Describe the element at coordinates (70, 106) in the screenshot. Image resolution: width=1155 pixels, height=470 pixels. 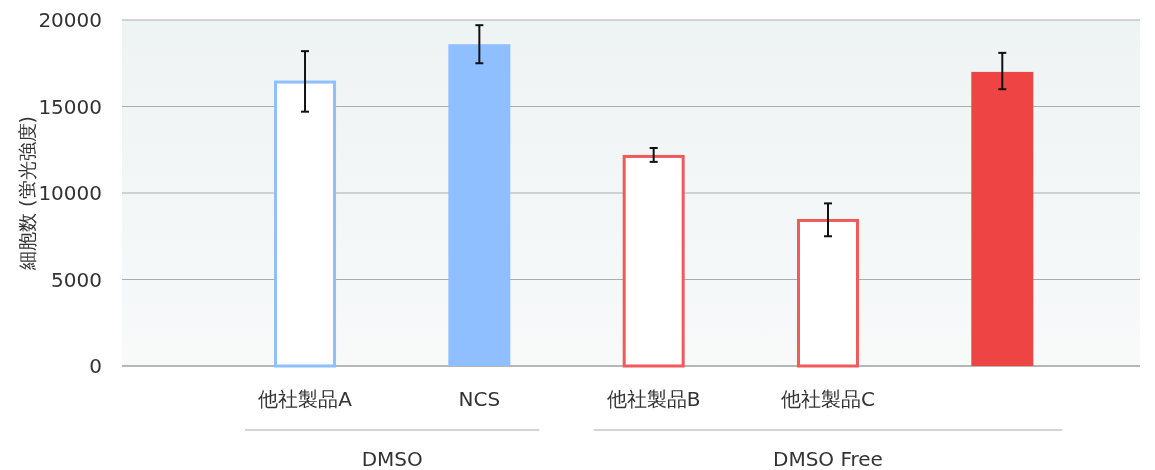
I see `y-tick-label: 15000` at that location.